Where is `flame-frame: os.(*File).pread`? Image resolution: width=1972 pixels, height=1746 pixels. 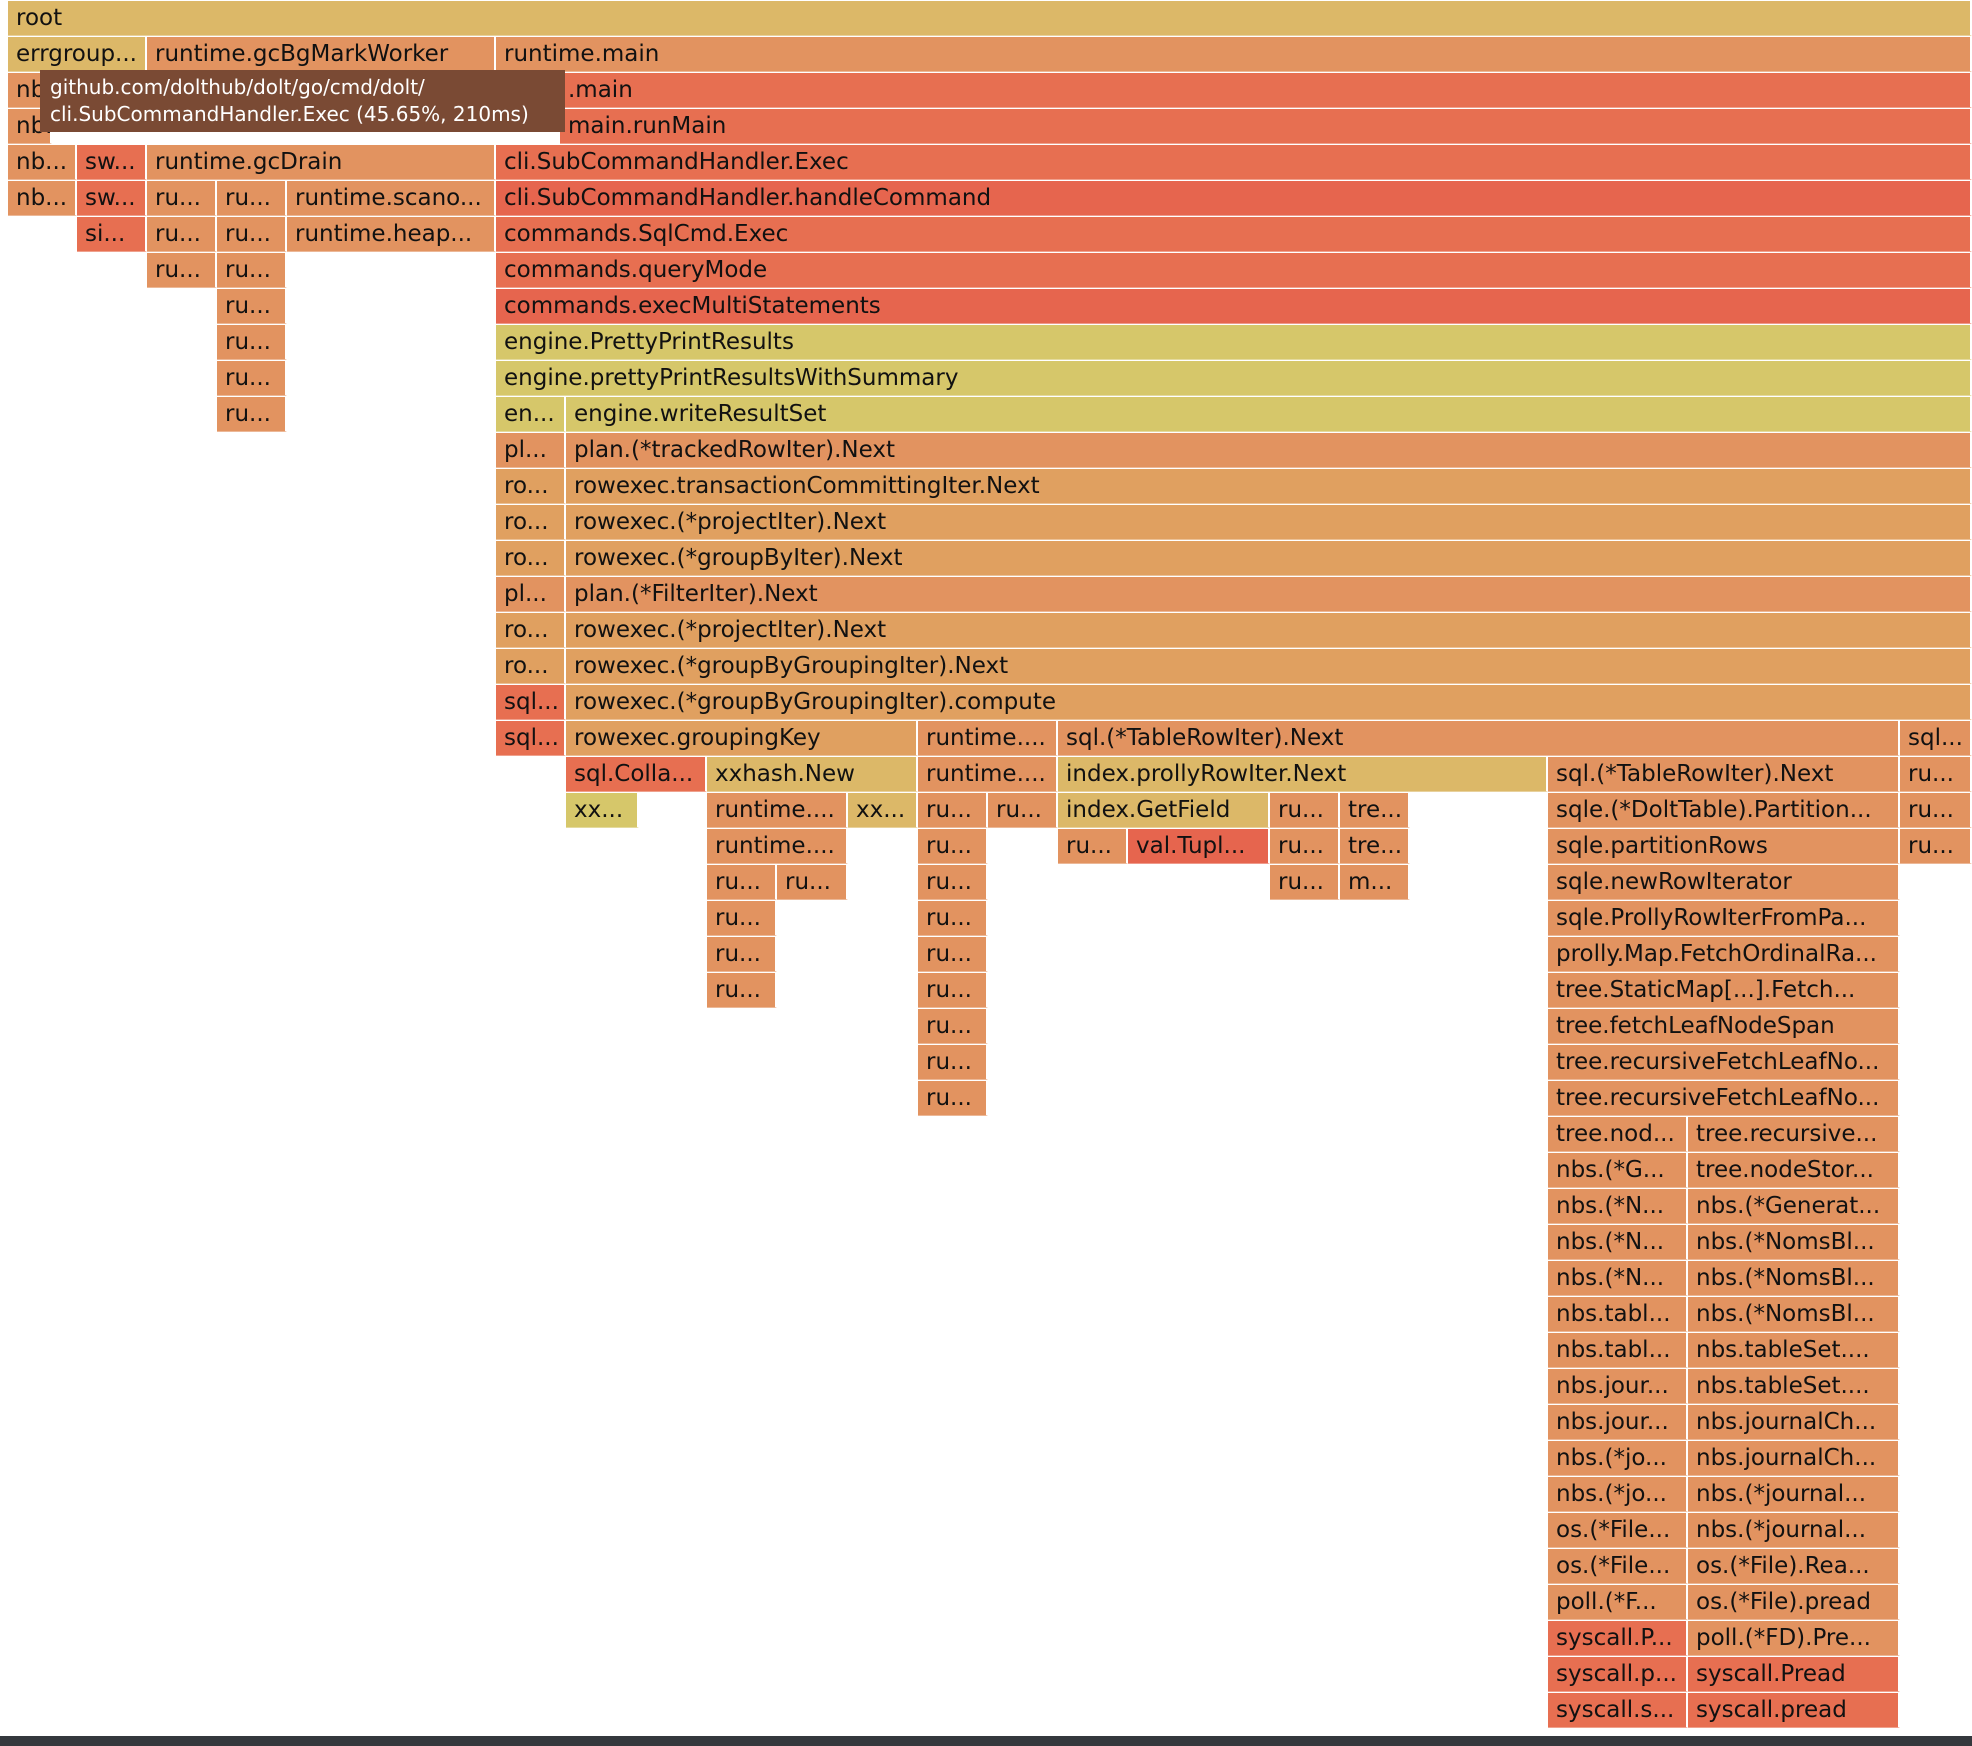
flame-frame: os.(*File).pread is located at coordinates (1794, 1602).